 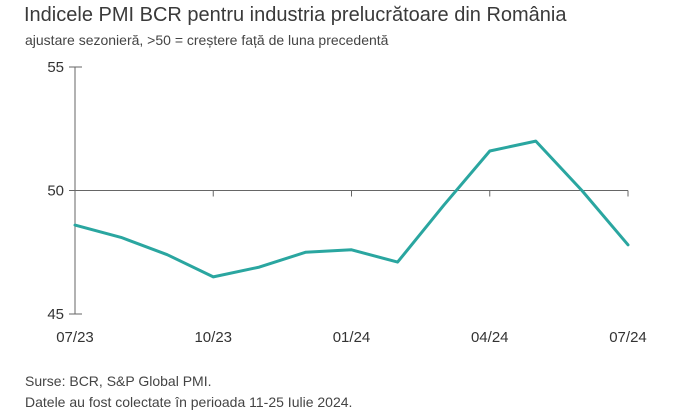 I want to click on x-tick-label: 01/24, so click(x=352, y=337).